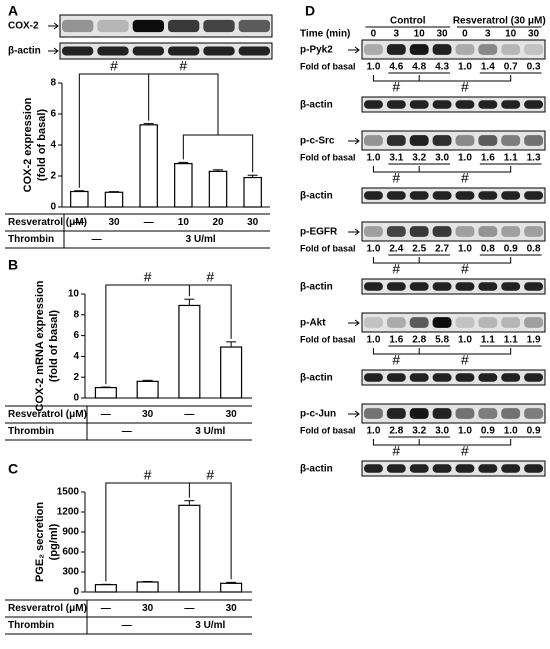 This screenshot has height=649, width=550. I want to click on group-label: Resveratrol (30 μM), so click(499, 21).